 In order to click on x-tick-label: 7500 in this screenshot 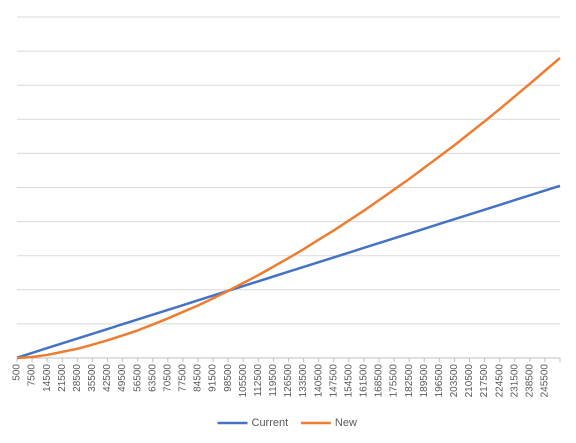, I will do `click(32, 375)`.